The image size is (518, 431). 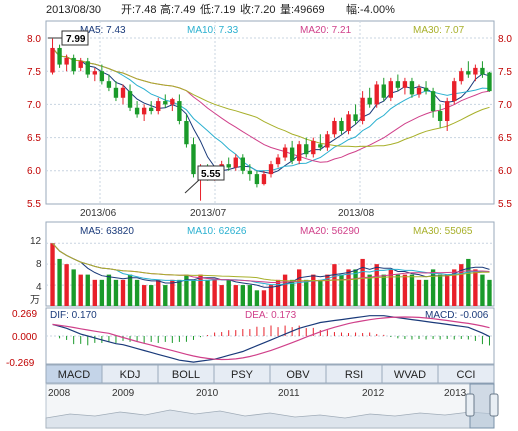 I want to click on tab-label: KDJ, so click(x=130, y=375).